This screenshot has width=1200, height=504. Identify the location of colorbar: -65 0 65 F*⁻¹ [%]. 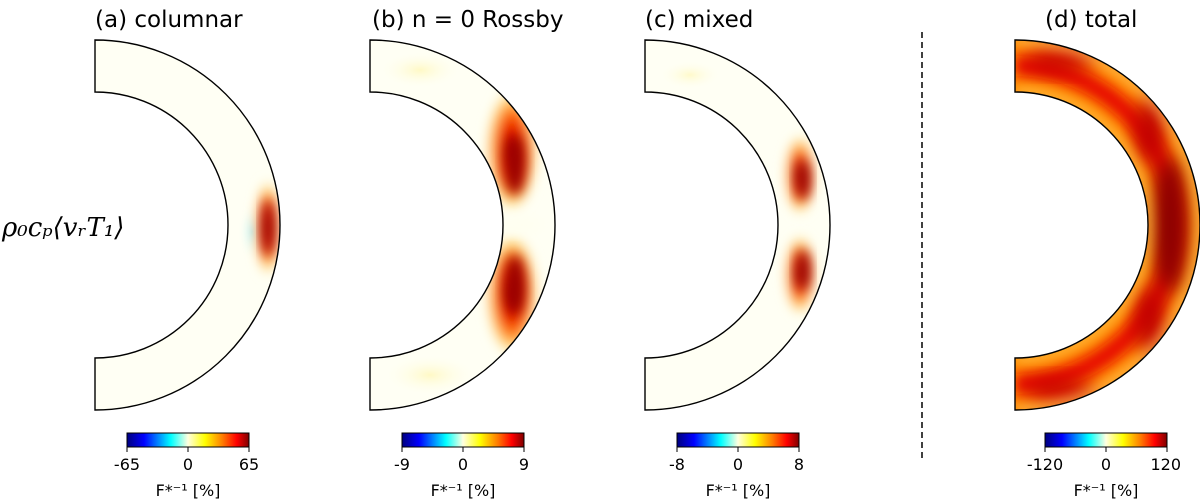
(186, 466).